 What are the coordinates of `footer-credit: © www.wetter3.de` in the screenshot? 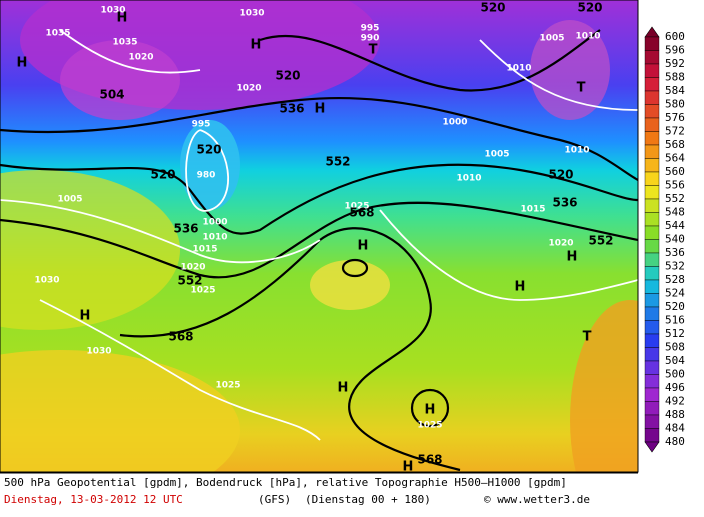 It's located at (537, 499).